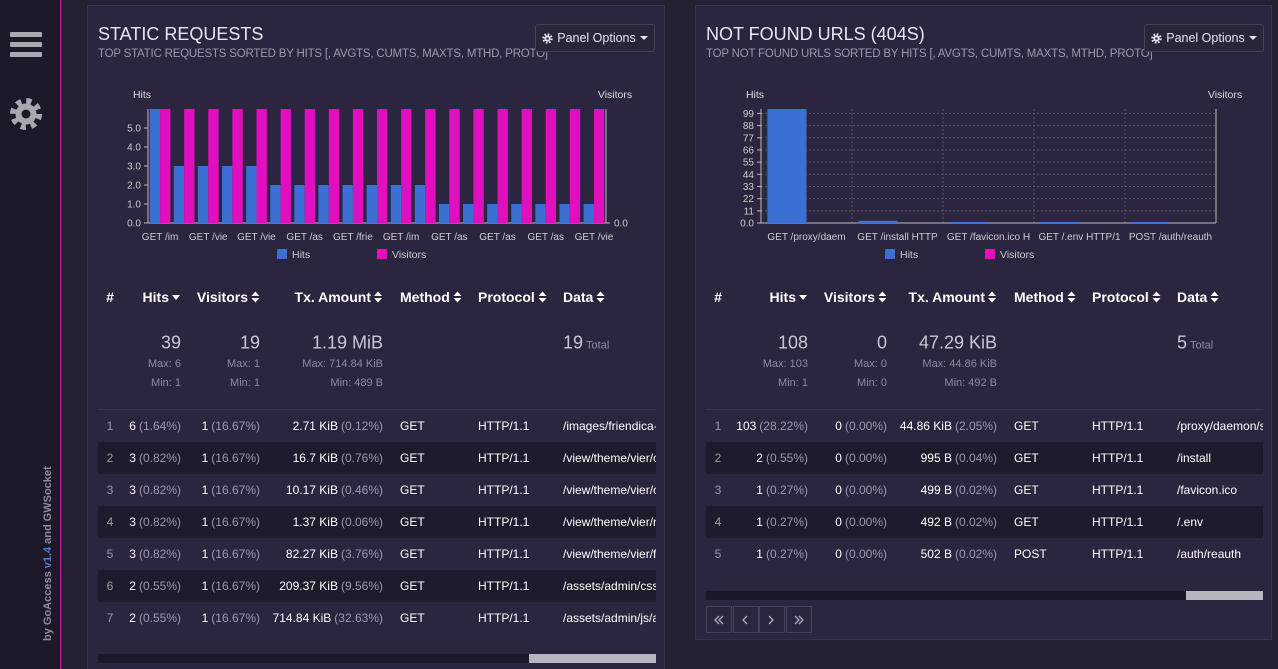 The height and width of the screenshot is (669, 1278). I want to click on cell-value: 1, so click(205, 458).